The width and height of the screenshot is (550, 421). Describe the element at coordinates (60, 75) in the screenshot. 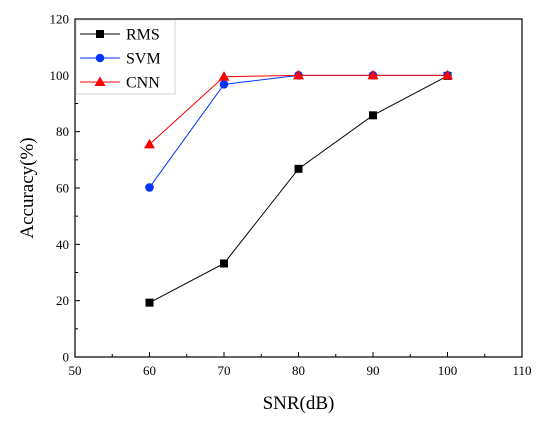

I see `y-tick-label: 100` at that location.